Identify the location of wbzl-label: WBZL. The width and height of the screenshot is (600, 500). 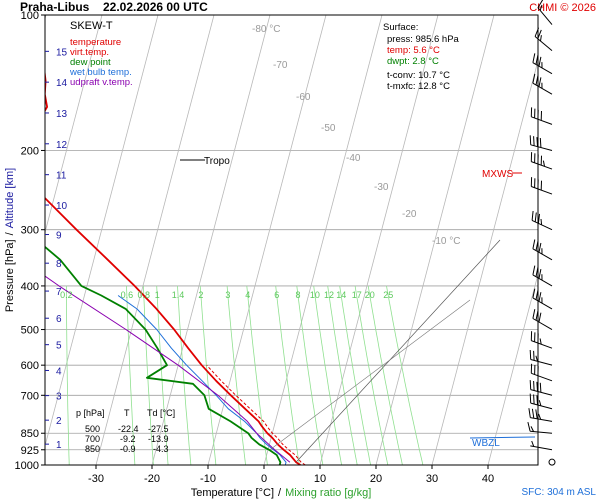
(486, 443).